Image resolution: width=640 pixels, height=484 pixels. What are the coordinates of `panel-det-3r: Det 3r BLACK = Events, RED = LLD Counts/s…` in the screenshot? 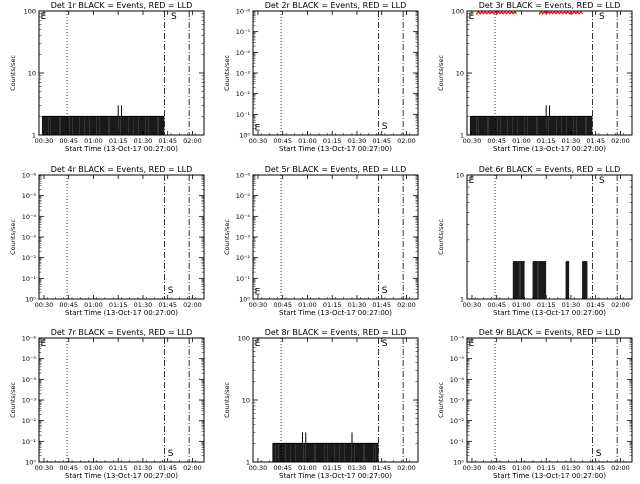 It's located at (535, 77).